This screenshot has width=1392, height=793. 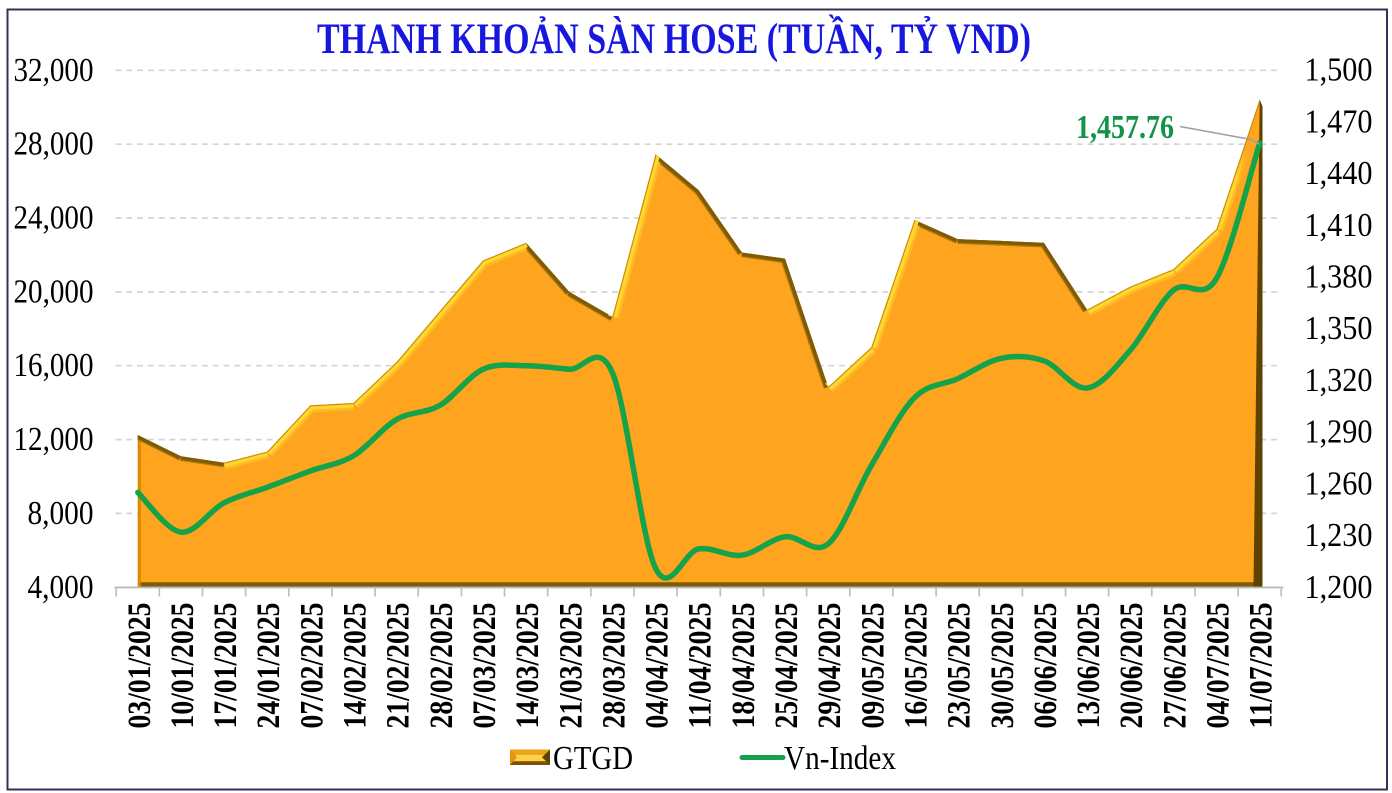 What do you see at coordinates (674, 39) in the screenshot?
I see `svg-text:THANH KHOẢN SÀN HOSE (TUẦN, TỶ: THANH KHOẢN SÀN HOSE (TUẦN, TỶ VND)` at bounding box center [674, 39].